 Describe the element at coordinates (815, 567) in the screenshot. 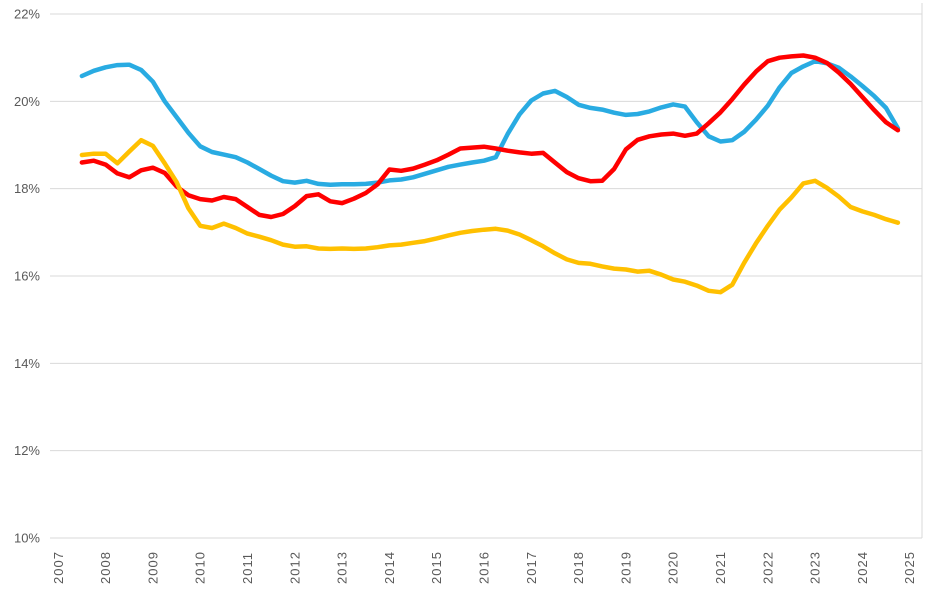

I see `x-axis-label: 2023` at that location.